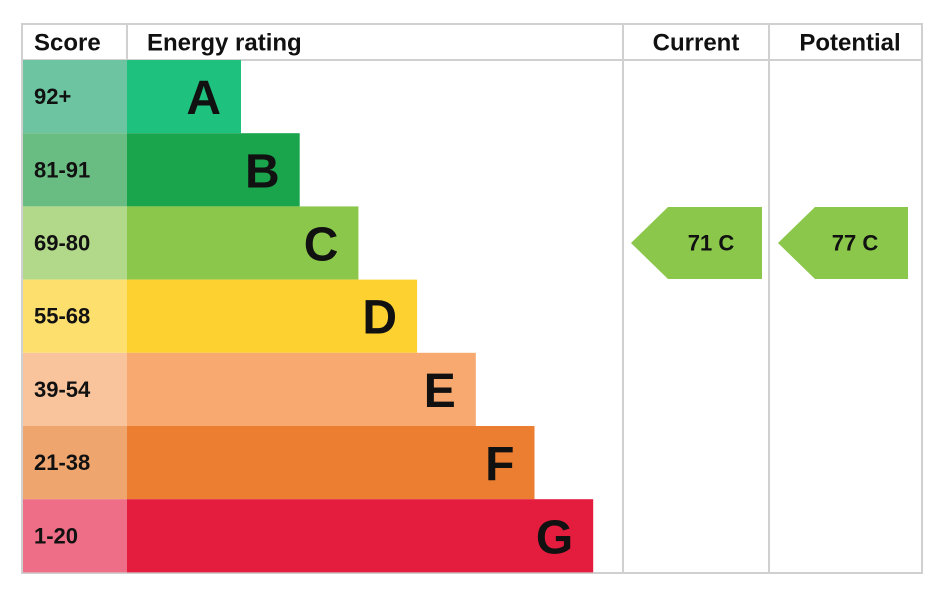 Image resolution: width=950 pixels, height=598 pixels. I want to click on band-score: 55-68, so click(62, 316).